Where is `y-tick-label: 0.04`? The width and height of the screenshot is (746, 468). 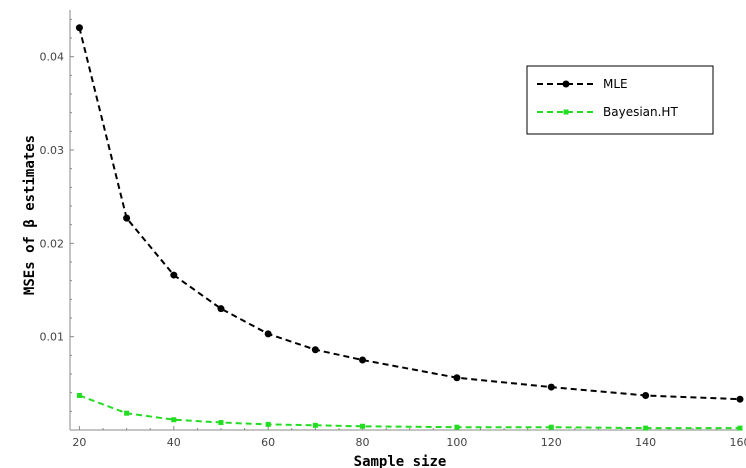 y-tick-label: 0.04 is located at coordinates (52, 57).